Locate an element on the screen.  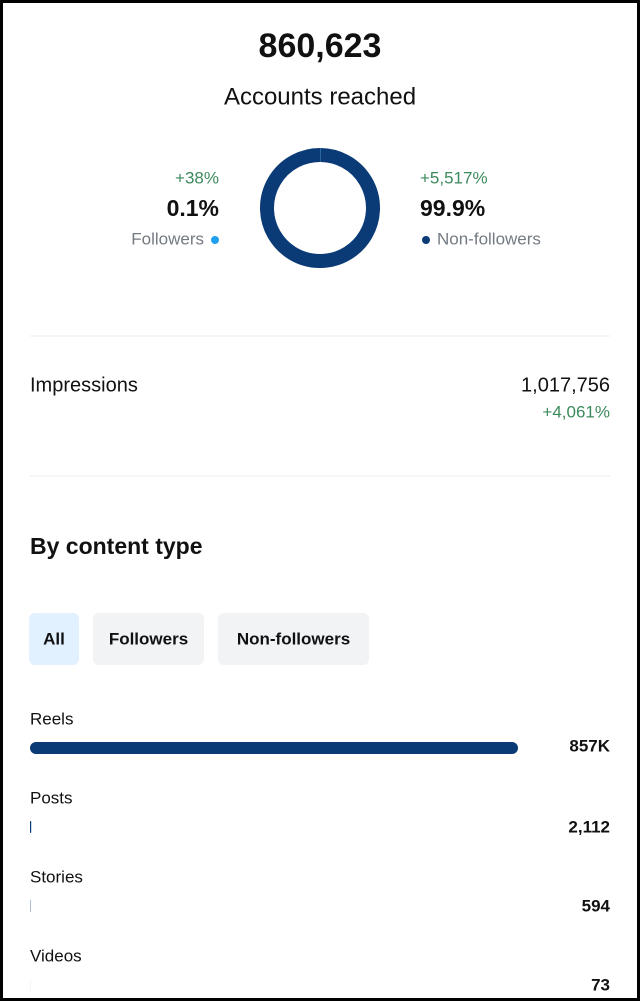
value-label: 857K is located at coordinates (589, 745).